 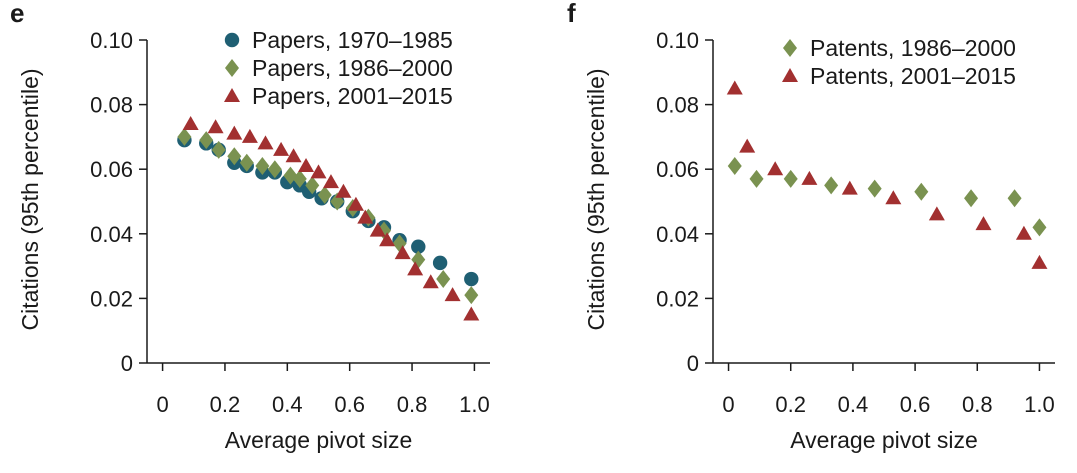 What do you see at coordinates (232, 68) in the screenshot?
I see `legend-marker-papers-1986-2000` at bounding box center [232, 68].